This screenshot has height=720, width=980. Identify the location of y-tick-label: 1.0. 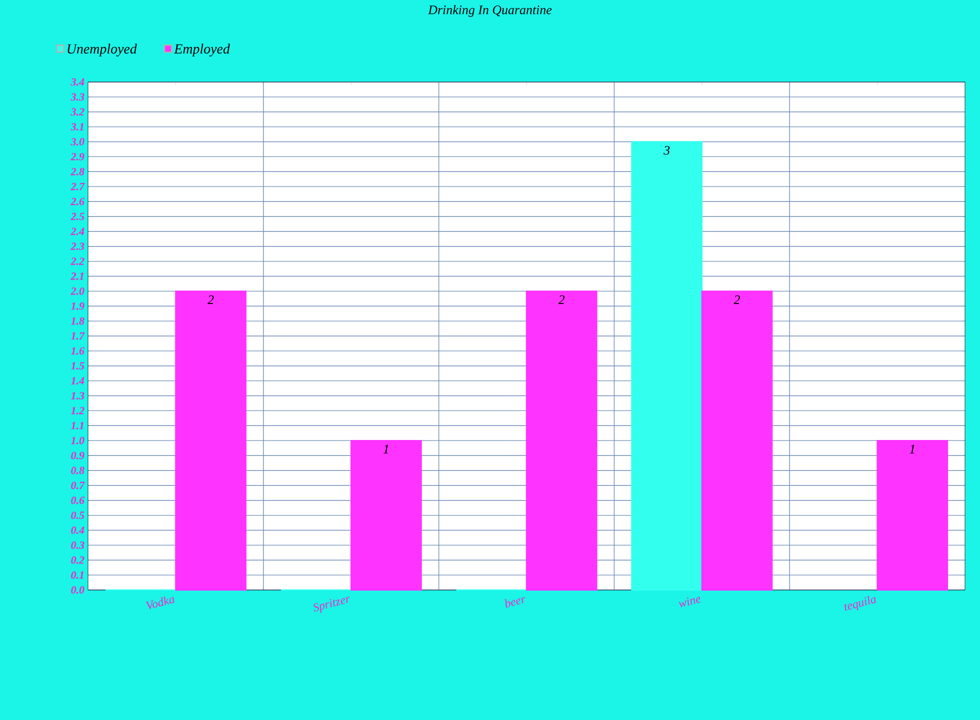
(77, 440).